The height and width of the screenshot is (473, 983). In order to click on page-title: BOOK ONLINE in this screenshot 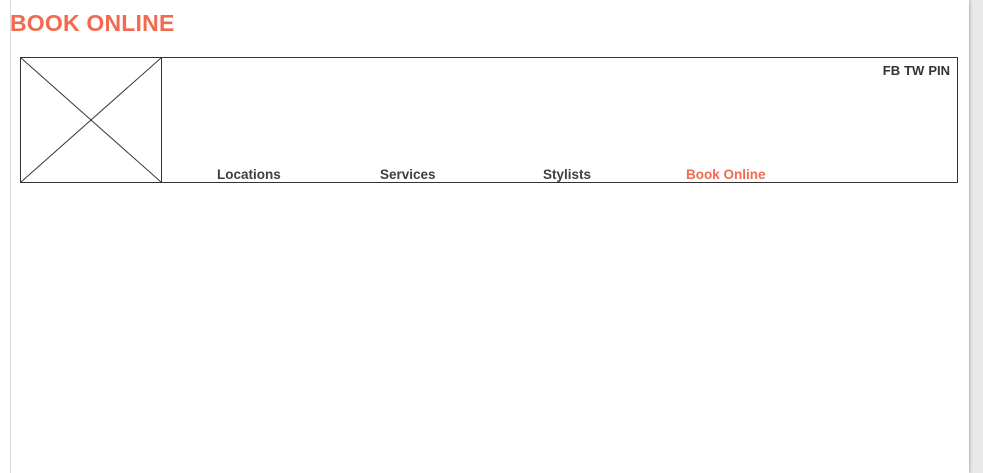, I will do `click(92, 23)`.